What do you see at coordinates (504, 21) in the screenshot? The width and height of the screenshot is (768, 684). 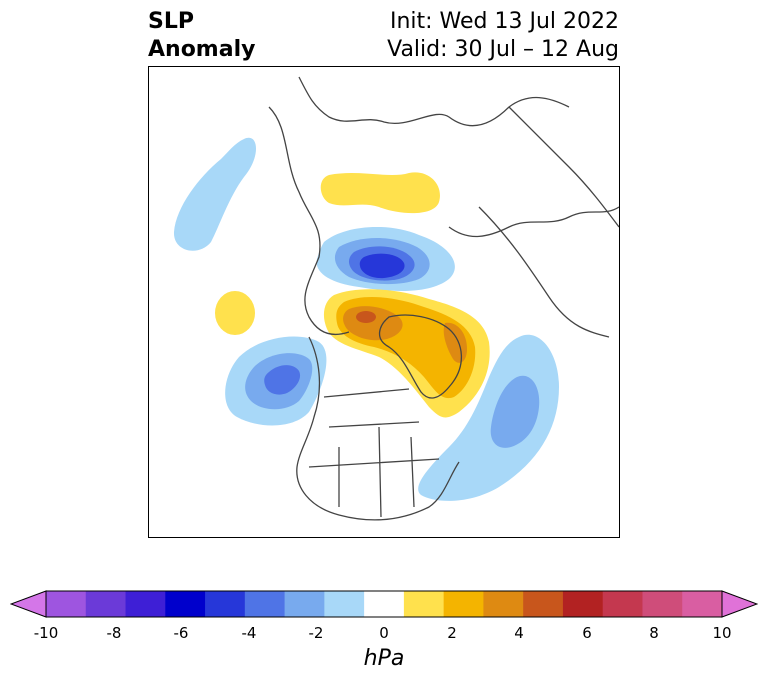 I see `init-date: Init: Wed 13 Jul 2022` at bounding box center [504, 21].